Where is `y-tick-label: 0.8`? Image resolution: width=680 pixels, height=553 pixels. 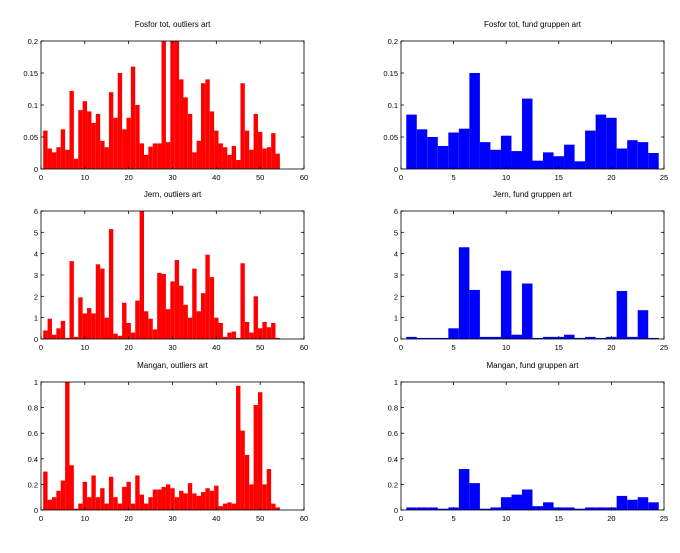
y-tick-label: 0.8 is located at coordinates (393, 408).